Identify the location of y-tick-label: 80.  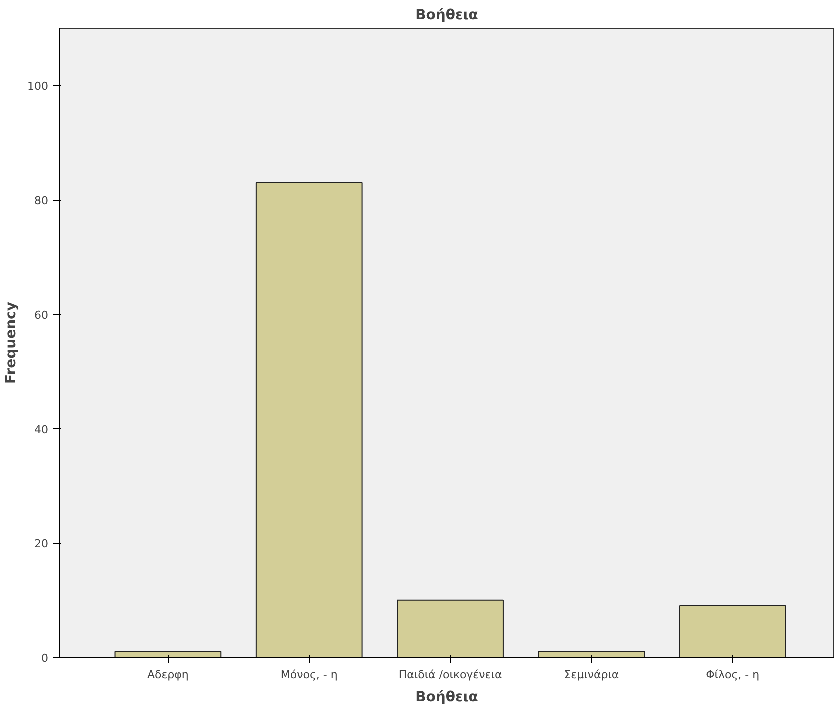
(41, 201).